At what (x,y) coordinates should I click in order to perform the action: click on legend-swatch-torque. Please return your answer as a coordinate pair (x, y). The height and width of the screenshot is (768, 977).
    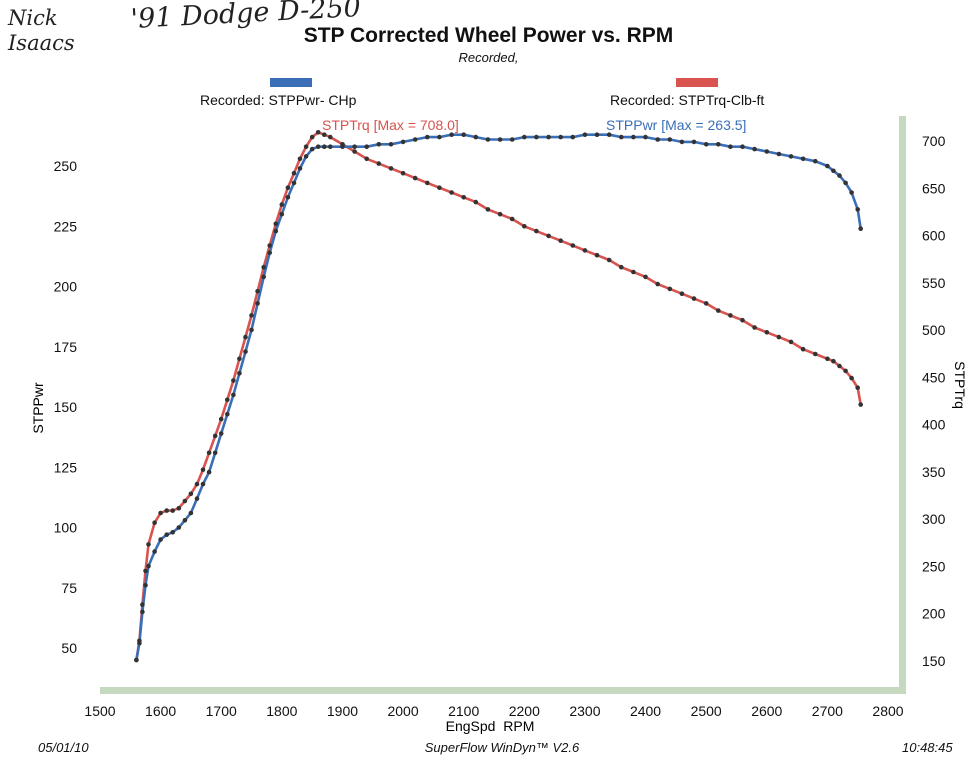
    Looking at the image, I should click on (697, 82).